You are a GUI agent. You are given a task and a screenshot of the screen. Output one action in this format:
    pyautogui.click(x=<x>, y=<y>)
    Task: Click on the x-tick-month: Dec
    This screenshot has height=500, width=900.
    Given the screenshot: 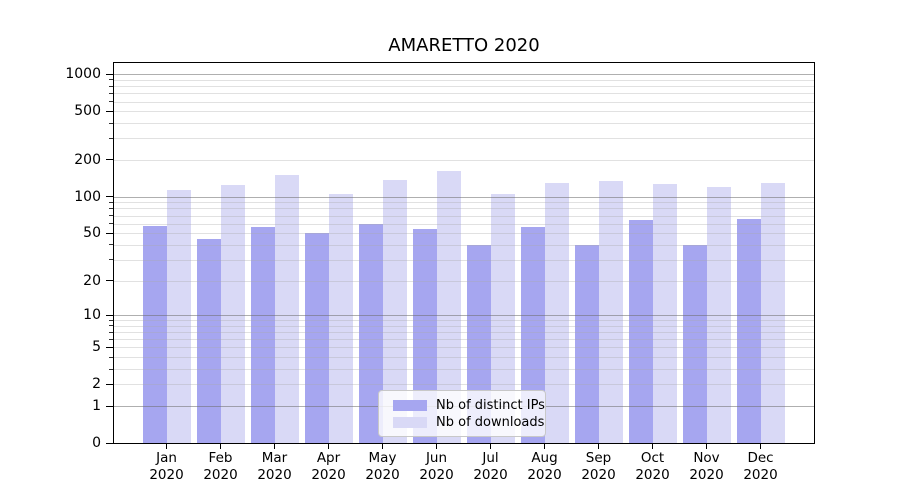 What is the action you would take?
    pyautogui.click(x=760, y=458)
    